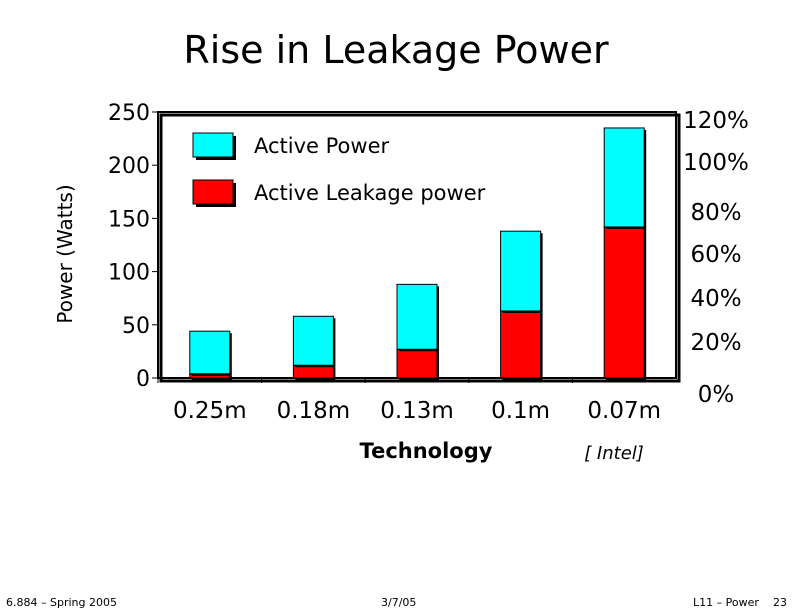 This screenshot has width=792, height=612. What do you see at coordinates (370, 193) in the screenshot?
I see `legend-label: Active Leakage power` at bounding box center [370, 193].